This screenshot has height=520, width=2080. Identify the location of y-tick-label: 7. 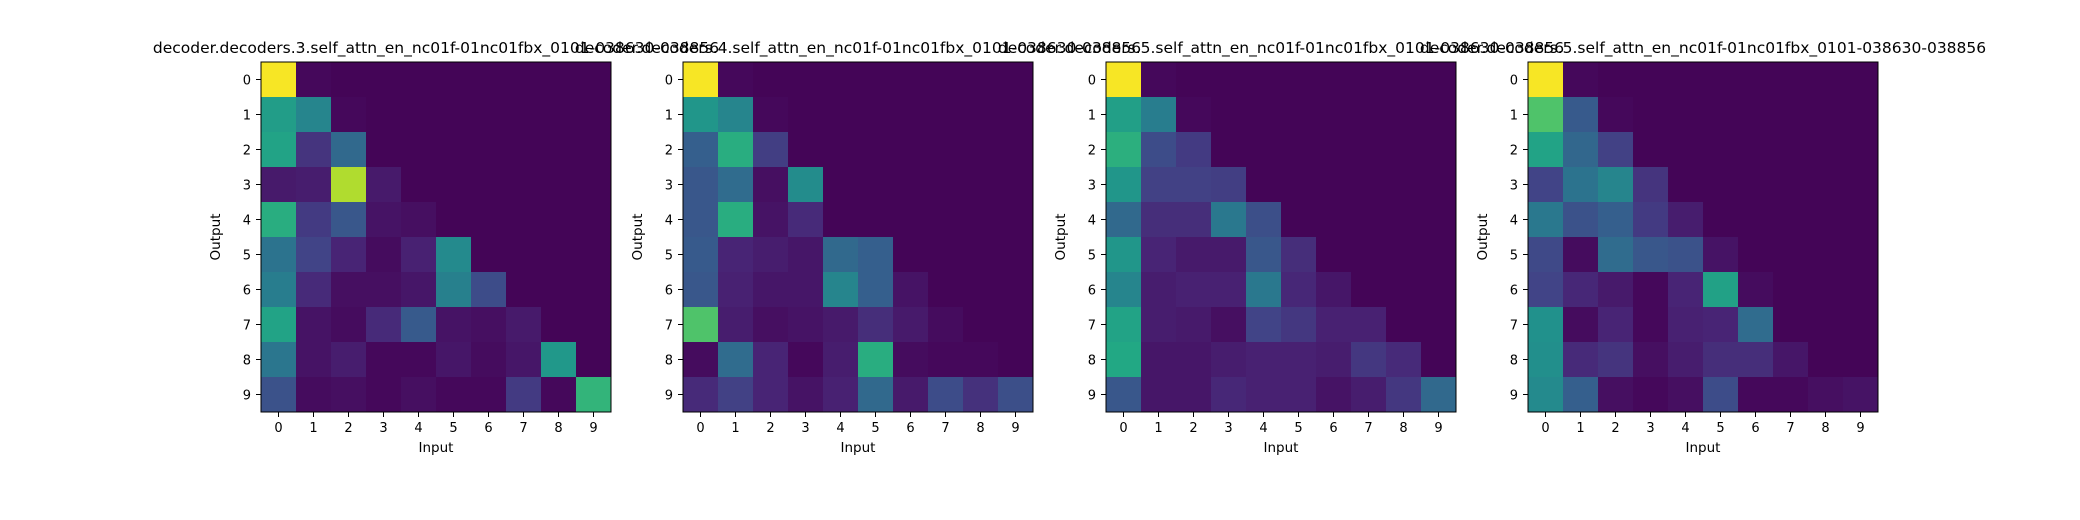
(247, 326).